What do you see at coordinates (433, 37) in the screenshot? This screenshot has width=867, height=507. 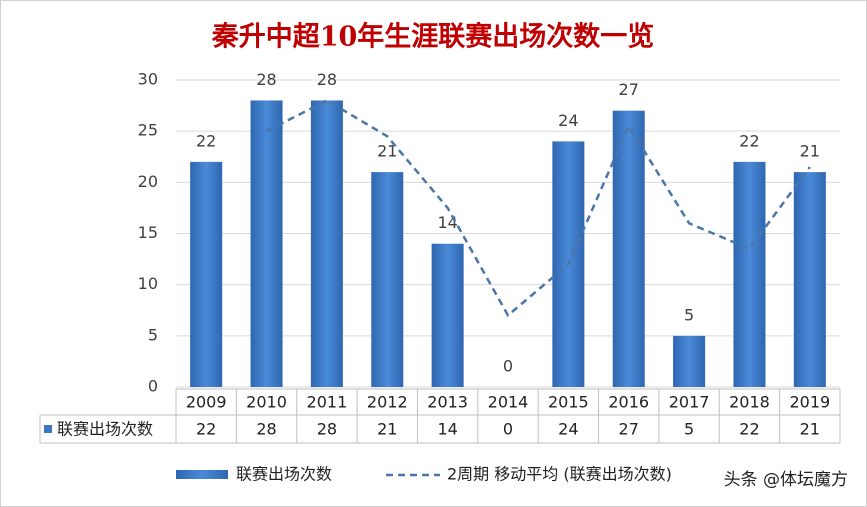 I see `chart-title: 秦升中超10年生涯联赛出场次数一览` at bounding box center [433, 37].